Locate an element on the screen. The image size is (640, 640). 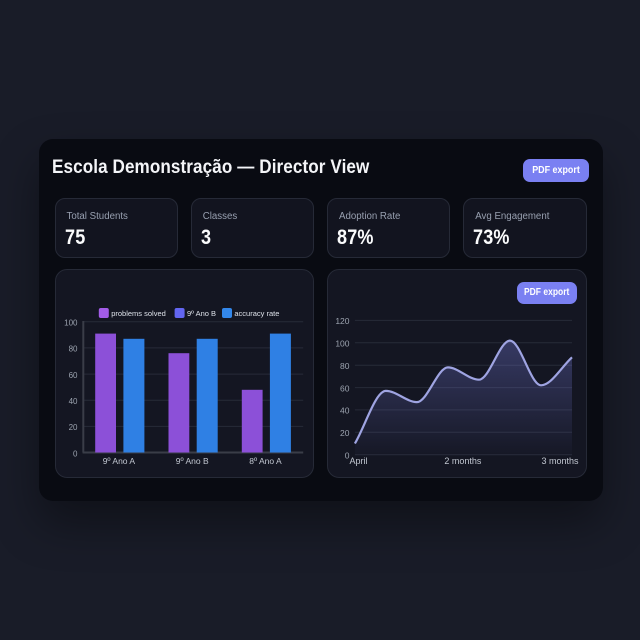
svg-text: accuracy rate is located at coordinates (256, 313).